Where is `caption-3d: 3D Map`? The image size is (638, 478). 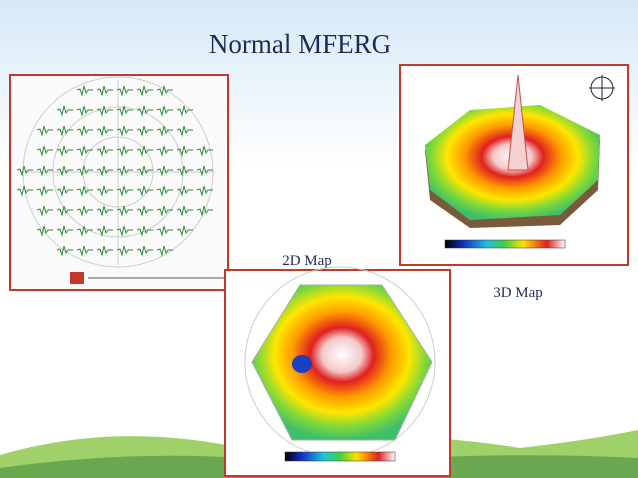
caption-3d: 3D Map is located at coordinates (518, 293).